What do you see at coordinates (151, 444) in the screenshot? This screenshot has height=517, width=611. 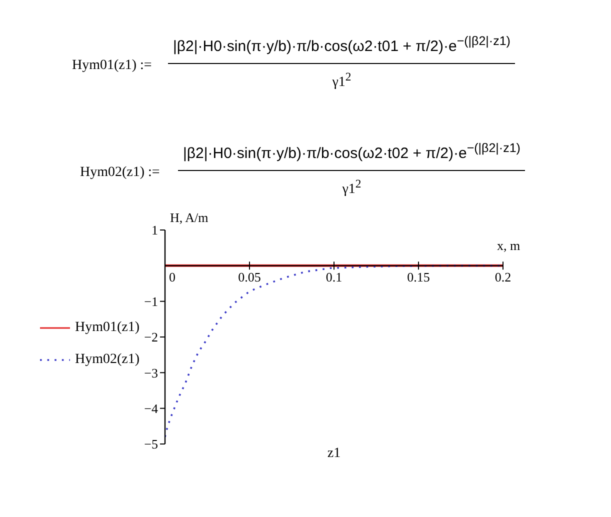 I see `y-tick-label: −5` at bounding box center [151, 444].